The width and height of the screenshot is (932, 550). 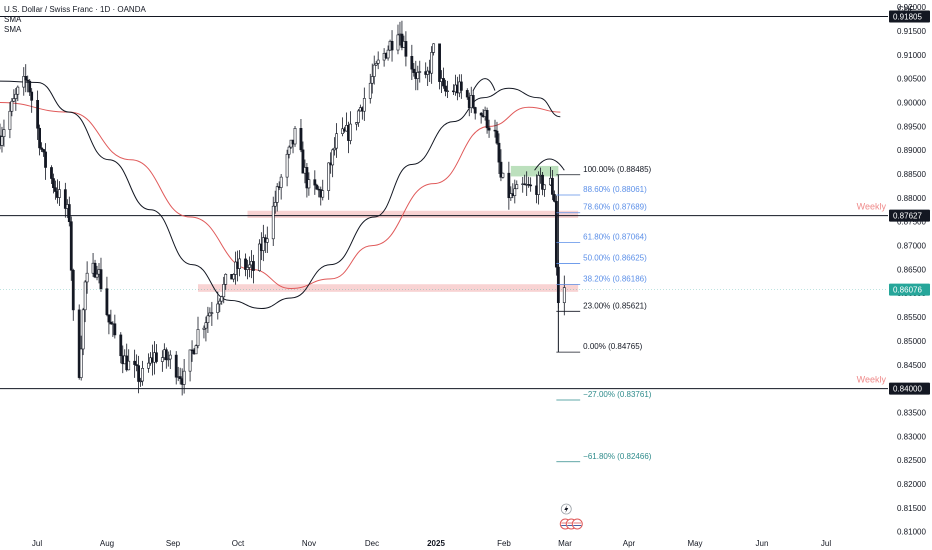 I want to click on fib-level-label: −27.00% (0.83761), so click(x=617, y=394).